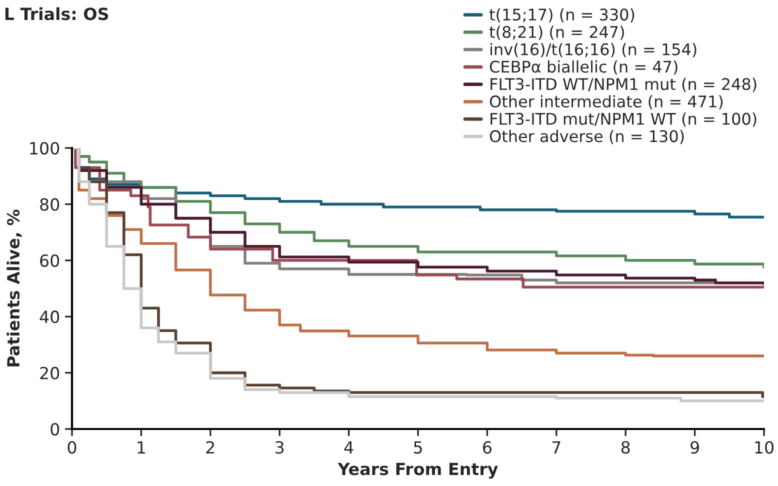  I want to click on legend-label: Other adverse (n = 130), so click(587, 137).